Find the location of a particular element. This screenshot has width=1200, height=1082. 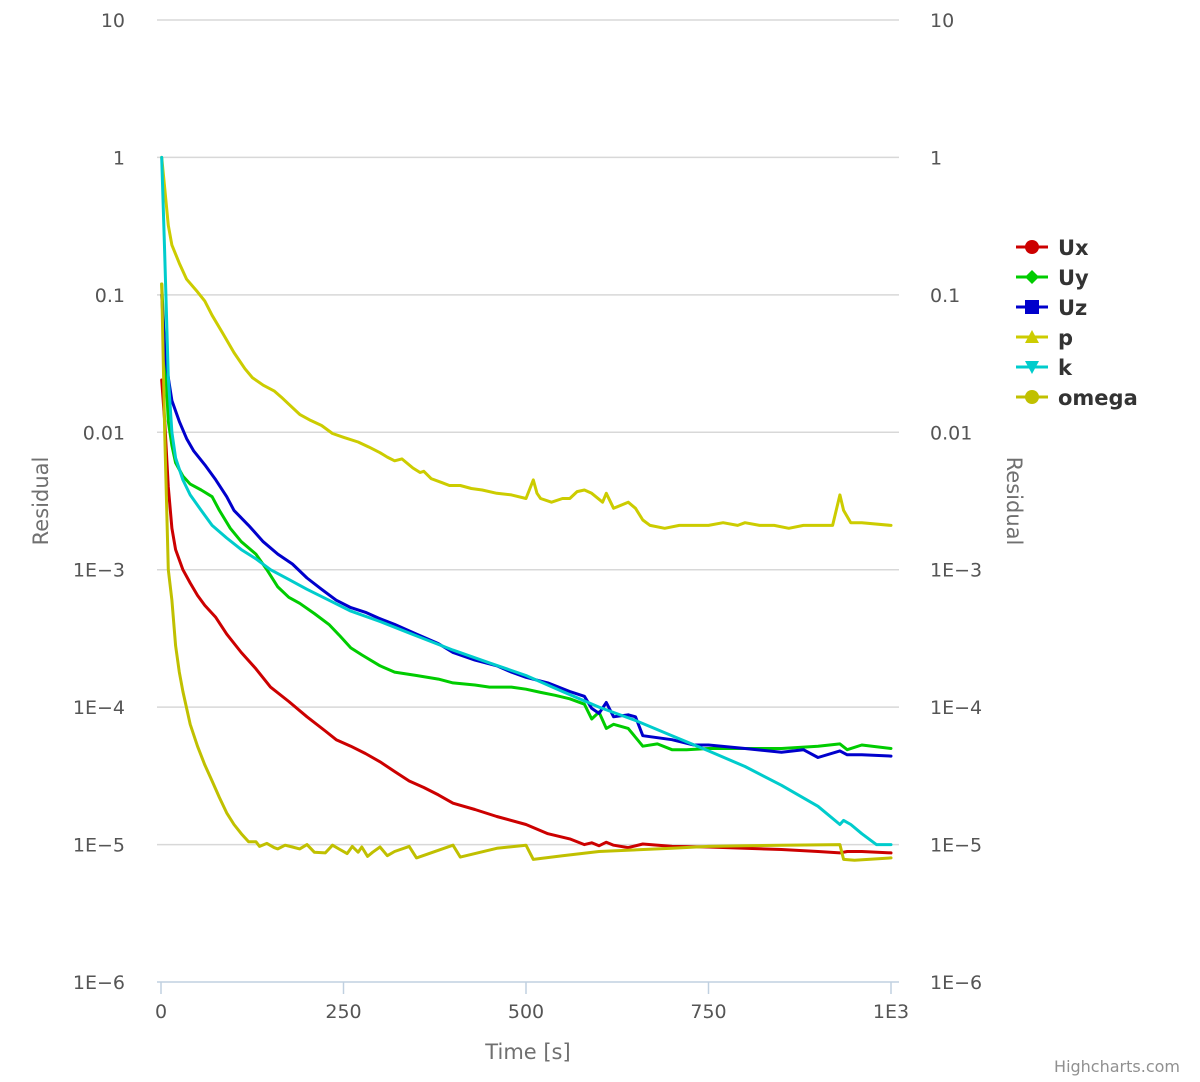

y-tick-label-left: 1E−5 is located at coordinates (99, 846).